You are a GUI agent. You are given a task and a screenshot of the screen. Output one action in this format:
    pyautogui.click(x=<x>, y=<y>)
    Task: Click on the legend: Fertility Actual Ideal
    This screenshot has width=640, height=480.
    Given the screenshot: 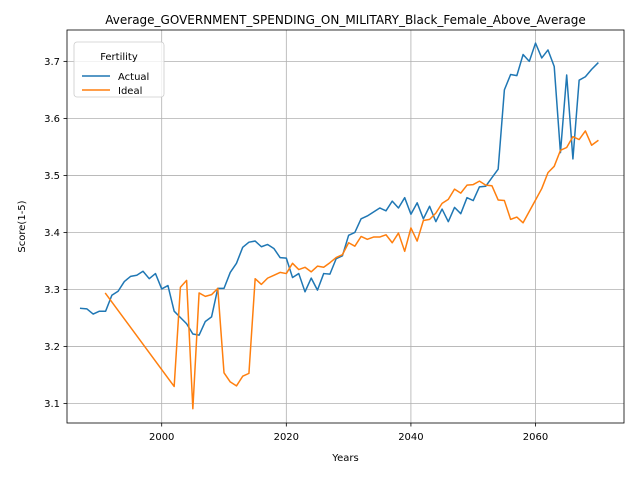 What is the action you would take?
    pyautogui.click(x=119, y=69)
    